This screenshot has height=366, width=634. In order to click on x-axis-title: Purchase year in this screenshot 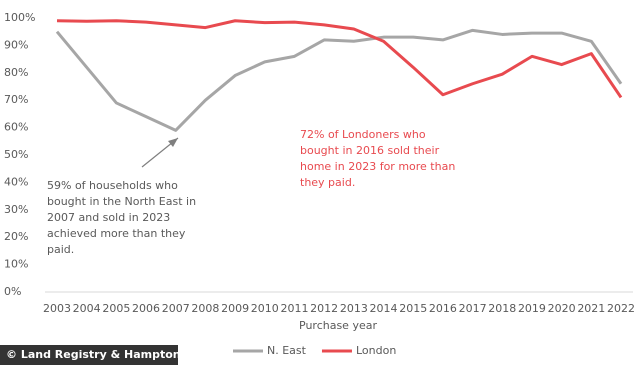, I will do `click(338, 325)`.